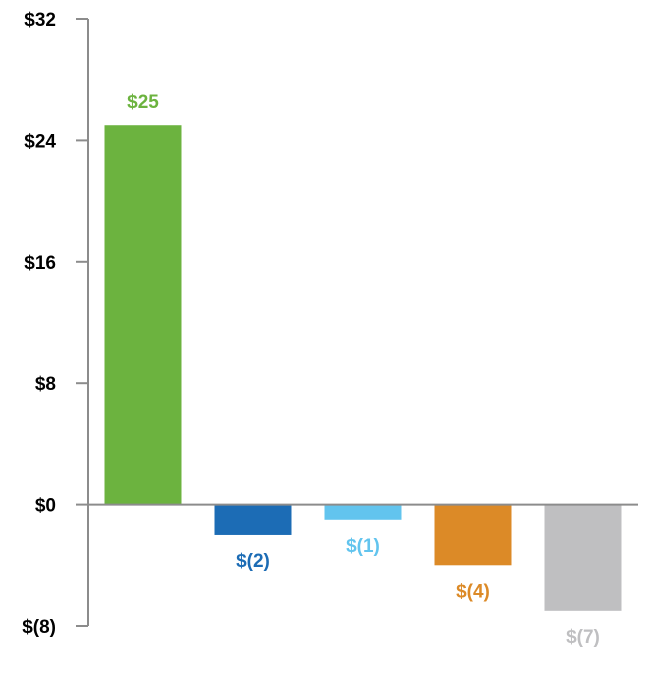  What do you see at coordinates (583, 637) in the screenshot?
I see `data-label: $(7)` at bounding box center [583, 637].